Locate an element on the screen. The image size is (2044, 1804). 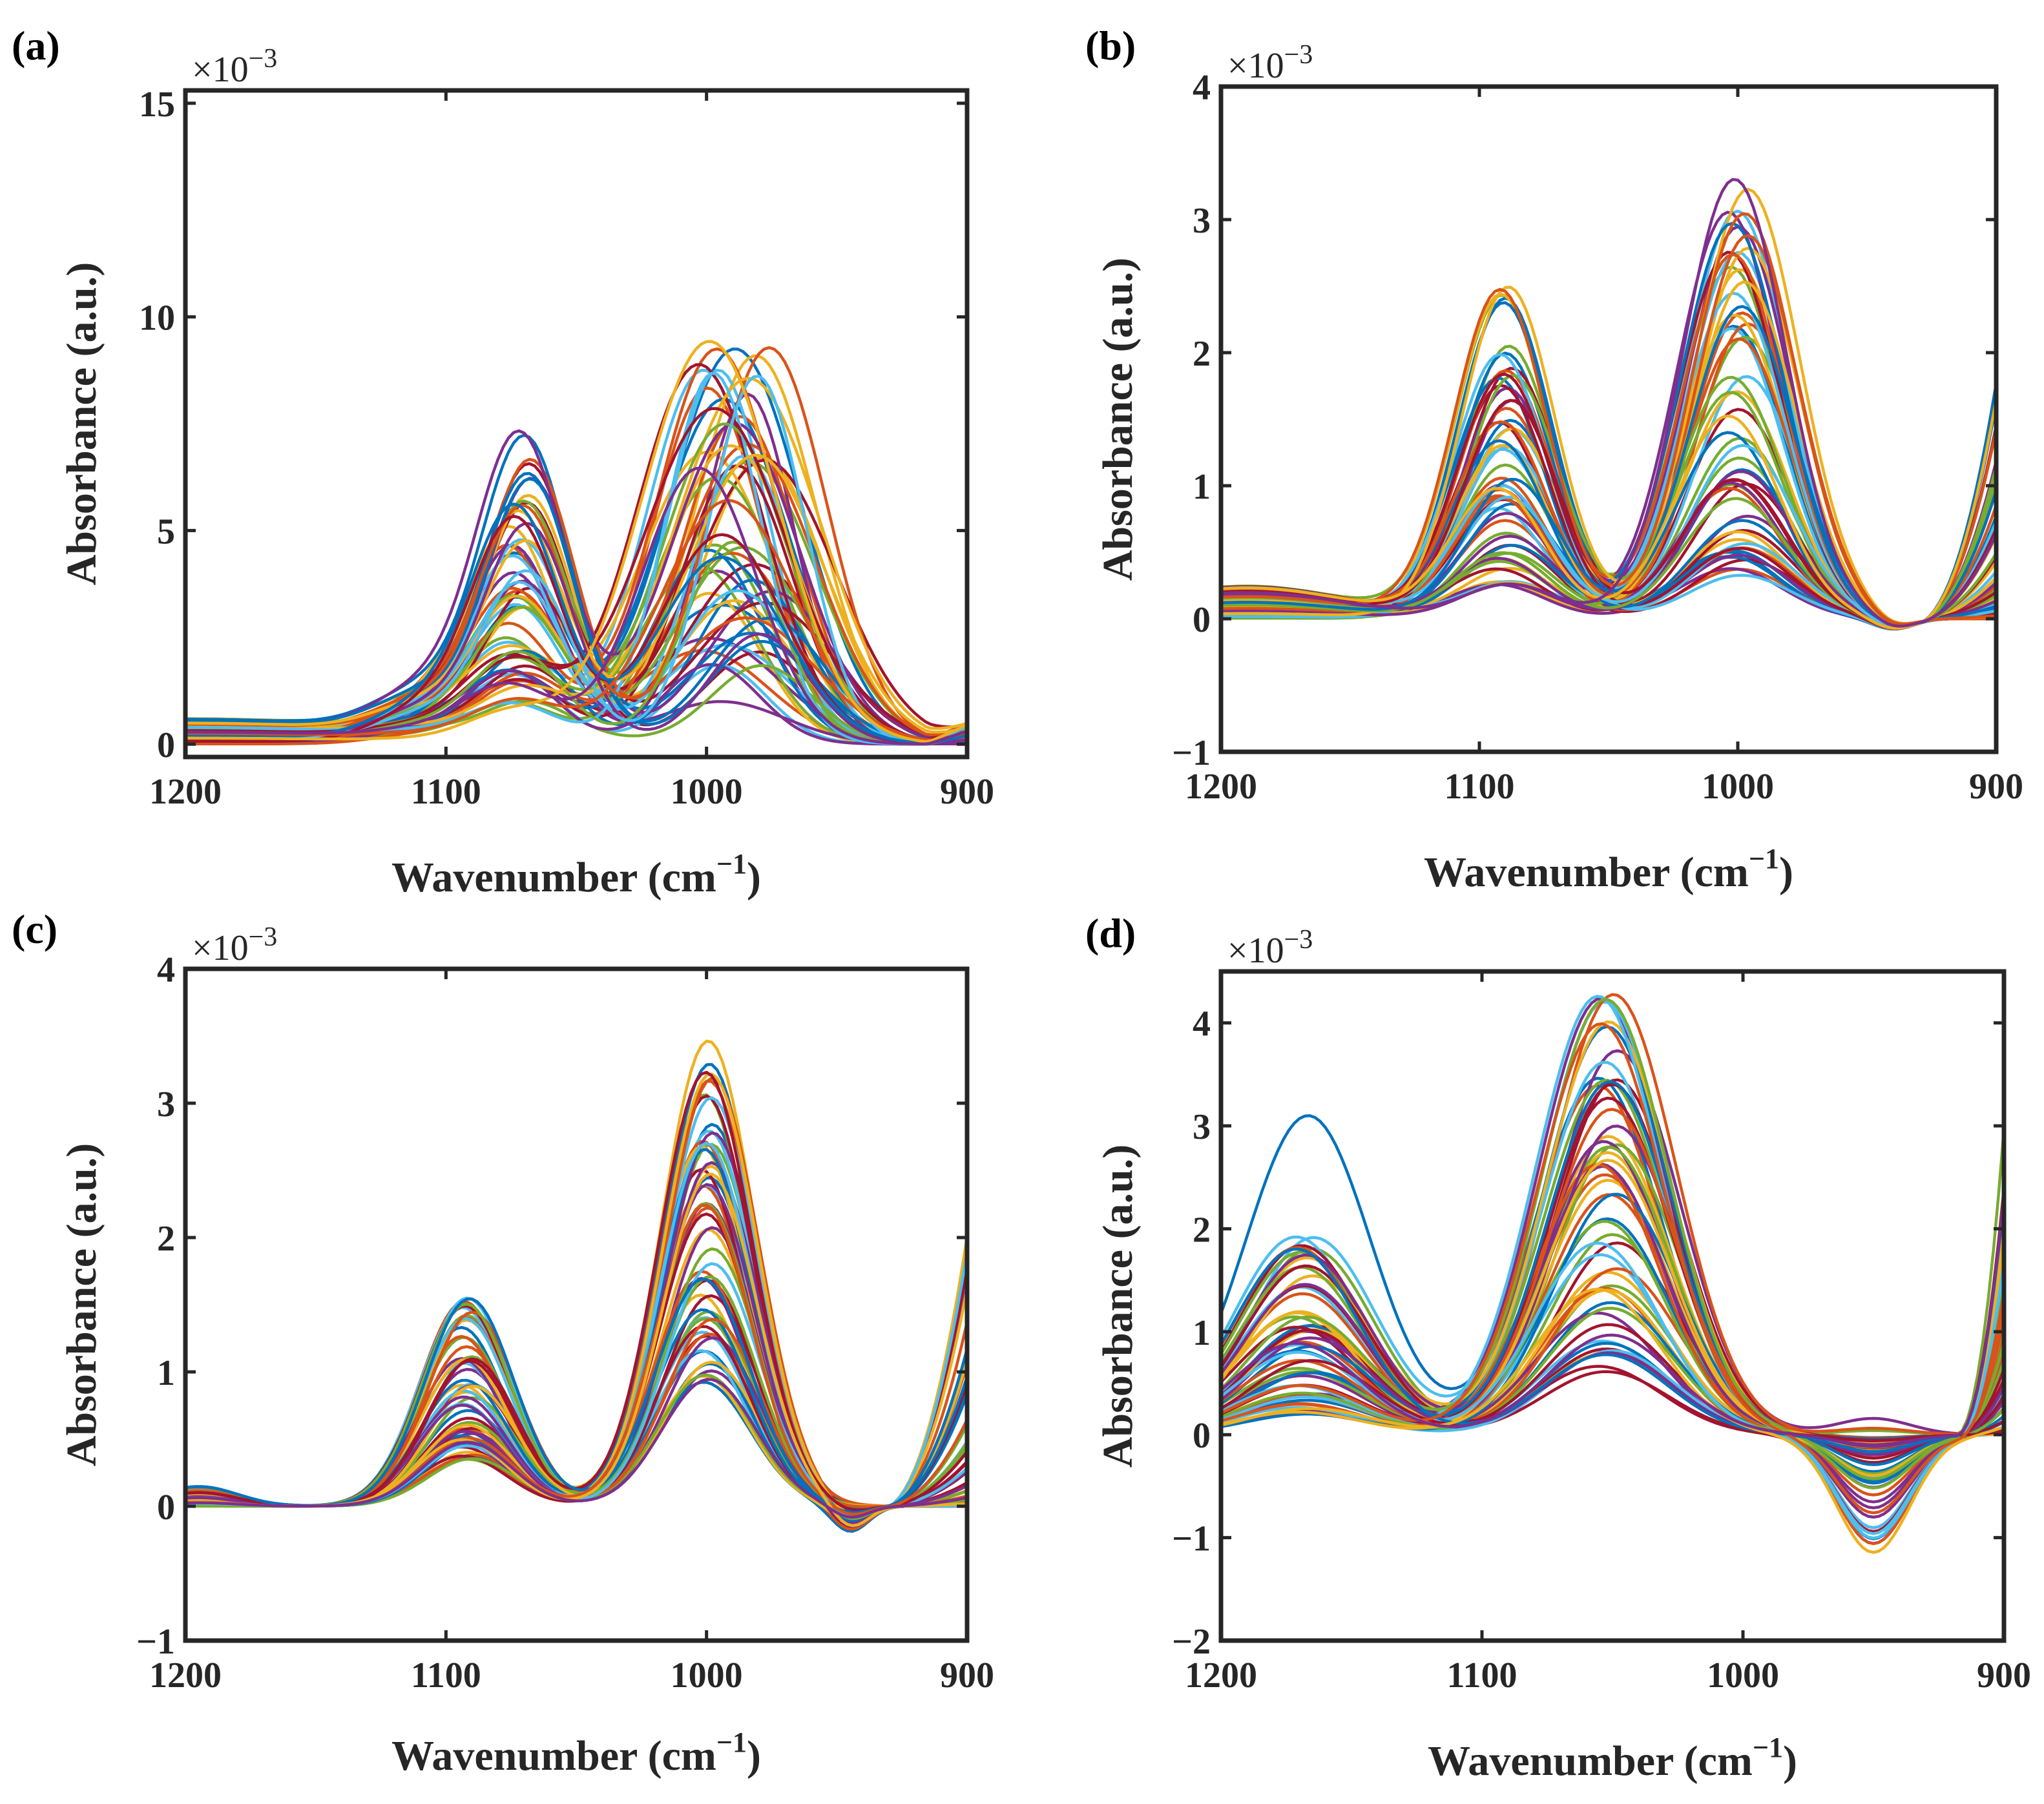
y-tick-label: 3 is located at coordinates (1202, 221).